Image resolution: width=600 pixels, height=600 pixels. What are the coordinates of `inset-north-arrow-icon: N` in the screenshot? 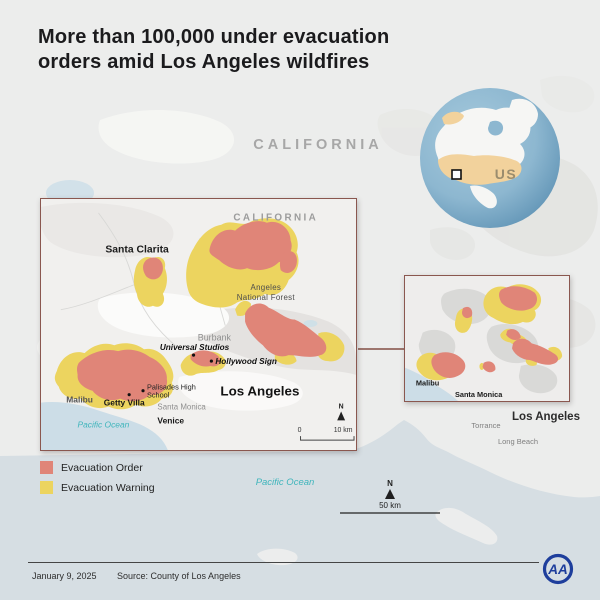 It's located at (341, 412).